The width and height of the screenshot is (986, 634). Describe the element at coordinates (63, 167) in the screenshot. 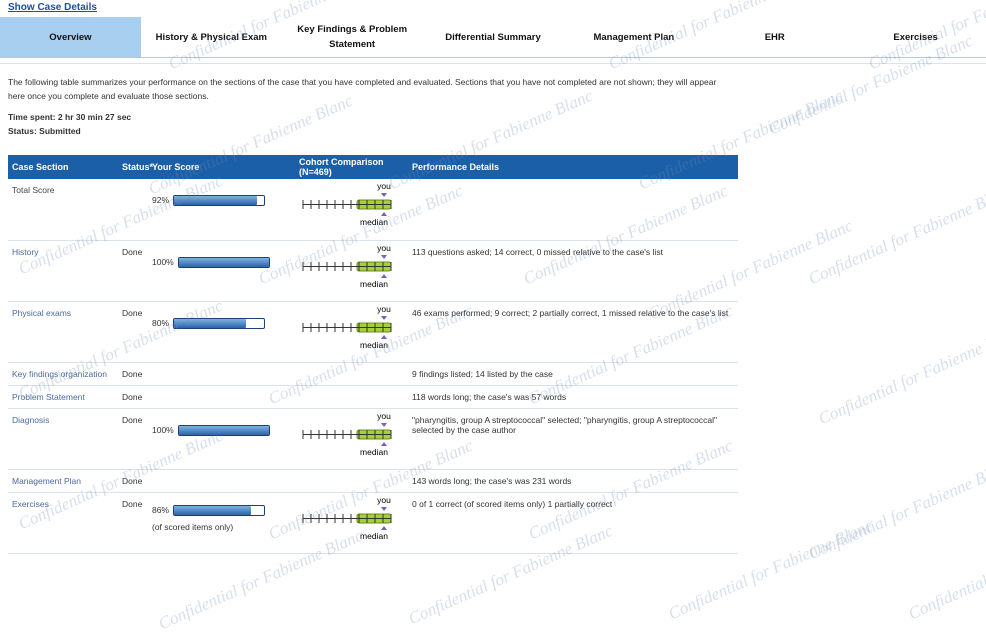

I see `column-header: Case Section` at that location.